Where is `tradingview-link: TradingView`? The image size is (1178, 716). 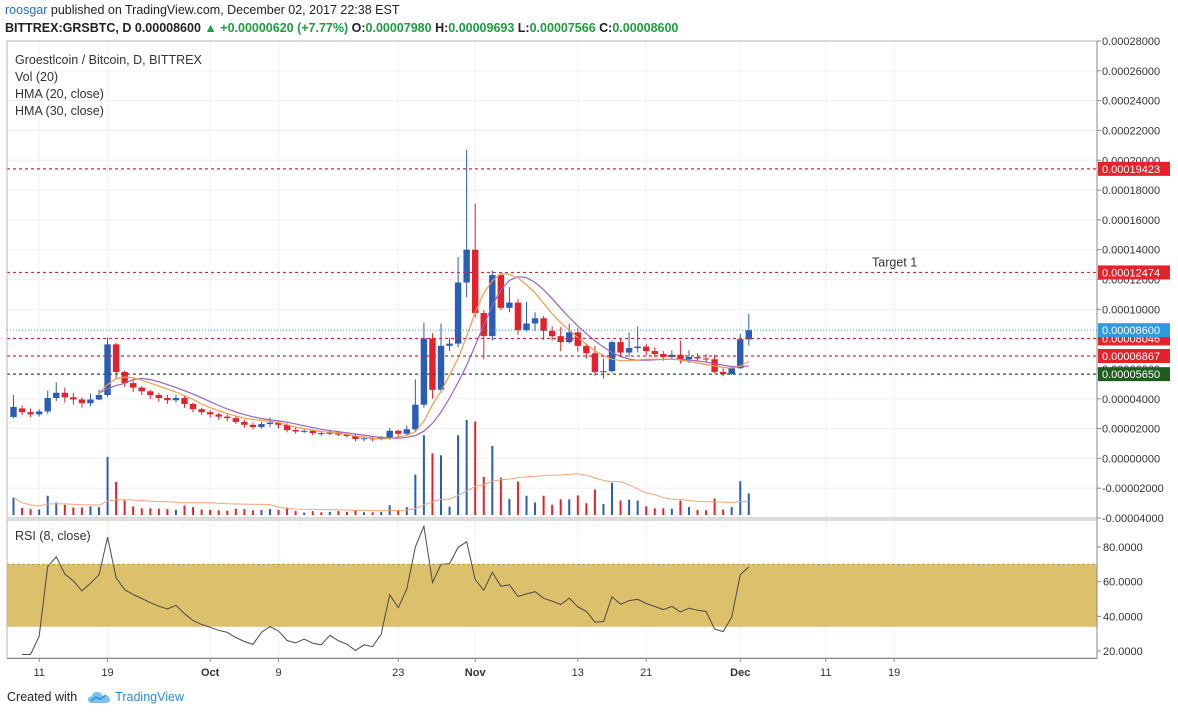
tradingview-link: TradingView is located at coordinates (149, 697).